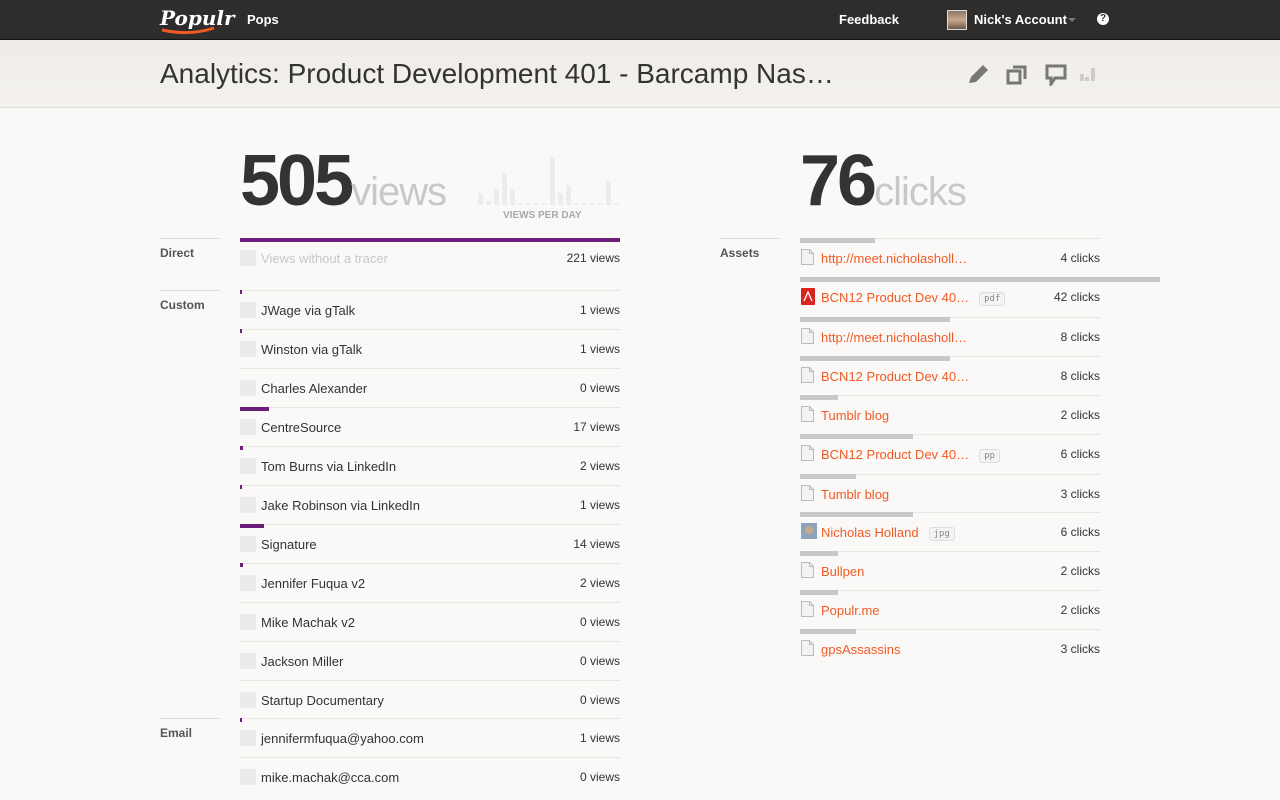 The image size is (1280, 800). What do you see at coordinates (869, 19) in the screenshot?
I see `nav-feedback: Feedback` at bounding box center [869, 19].